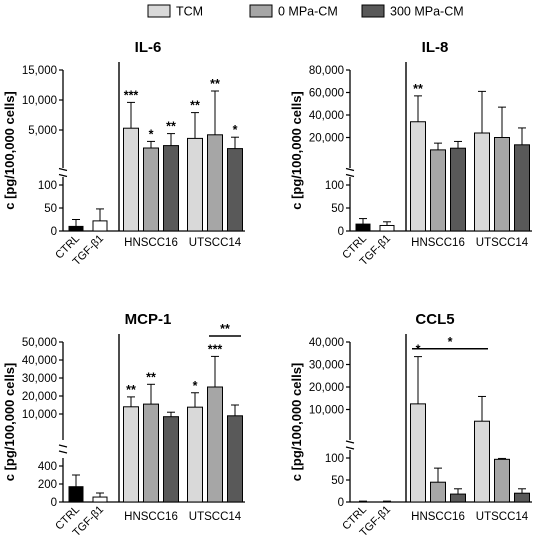 Image resolution: width=550 pixels, height=548 pixels. I want to click on legend-item: 300 MPa-CM, so click(412, 11).